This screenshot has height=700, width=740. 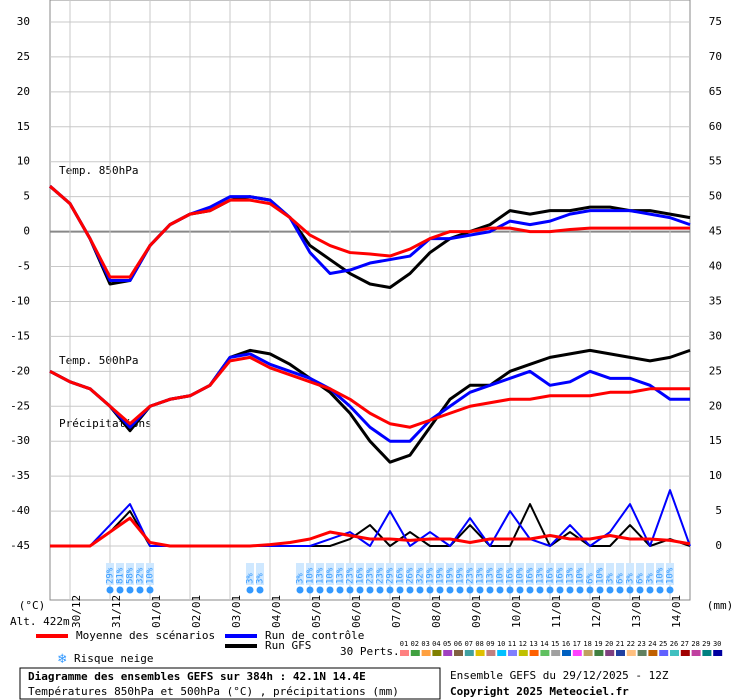 What do you see at coordinates (555, 644) in the screenshot?
I see `perturbation-name: 15` at bounding box center [555, 644].